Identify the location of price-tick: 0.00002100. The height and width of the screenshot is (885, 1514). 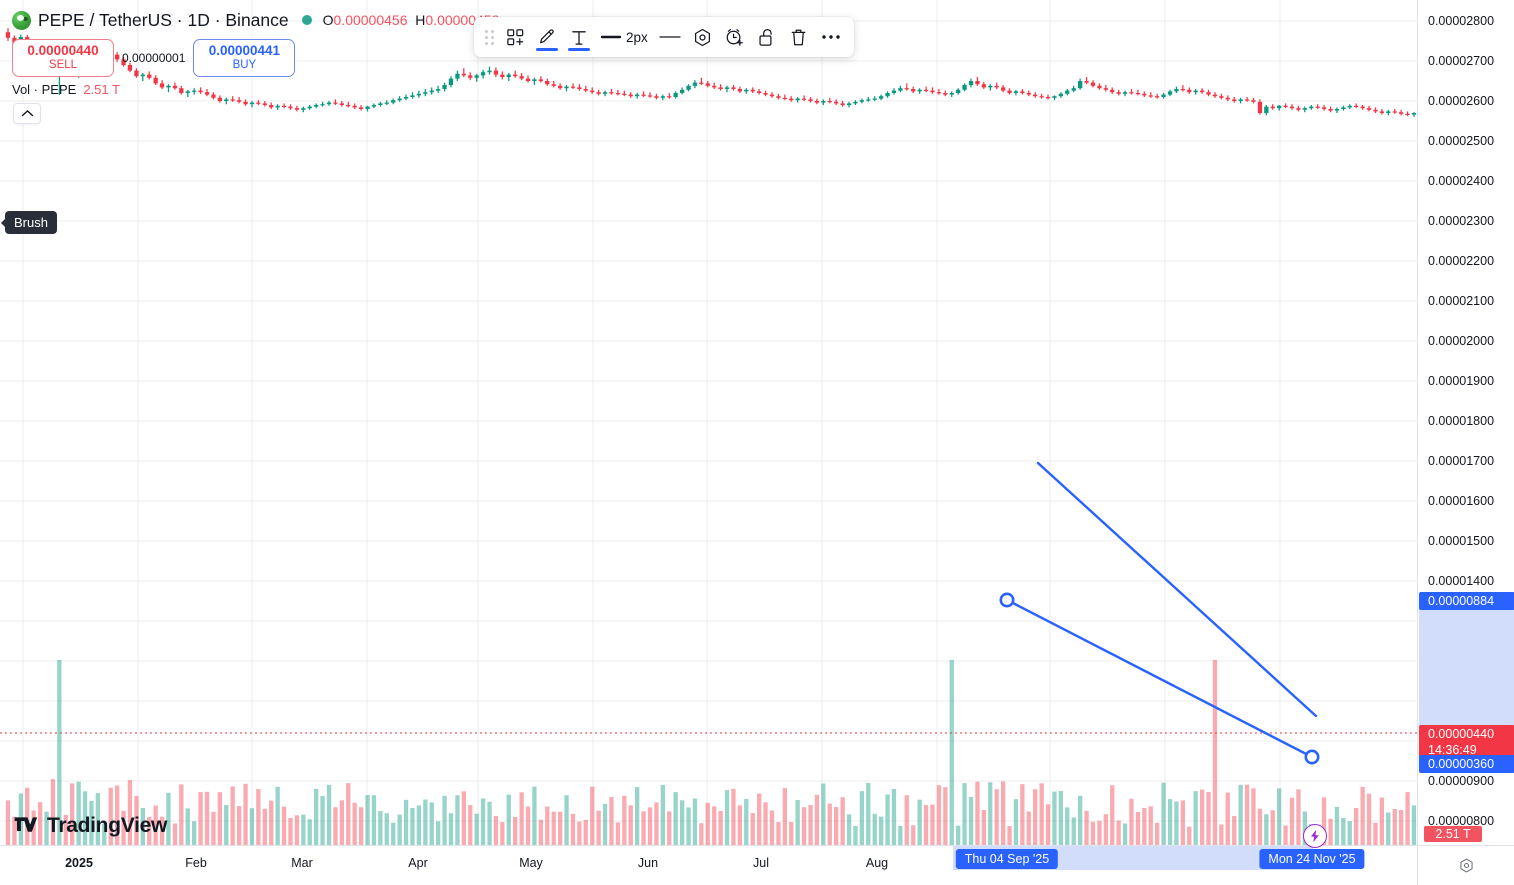
(1461, 301).